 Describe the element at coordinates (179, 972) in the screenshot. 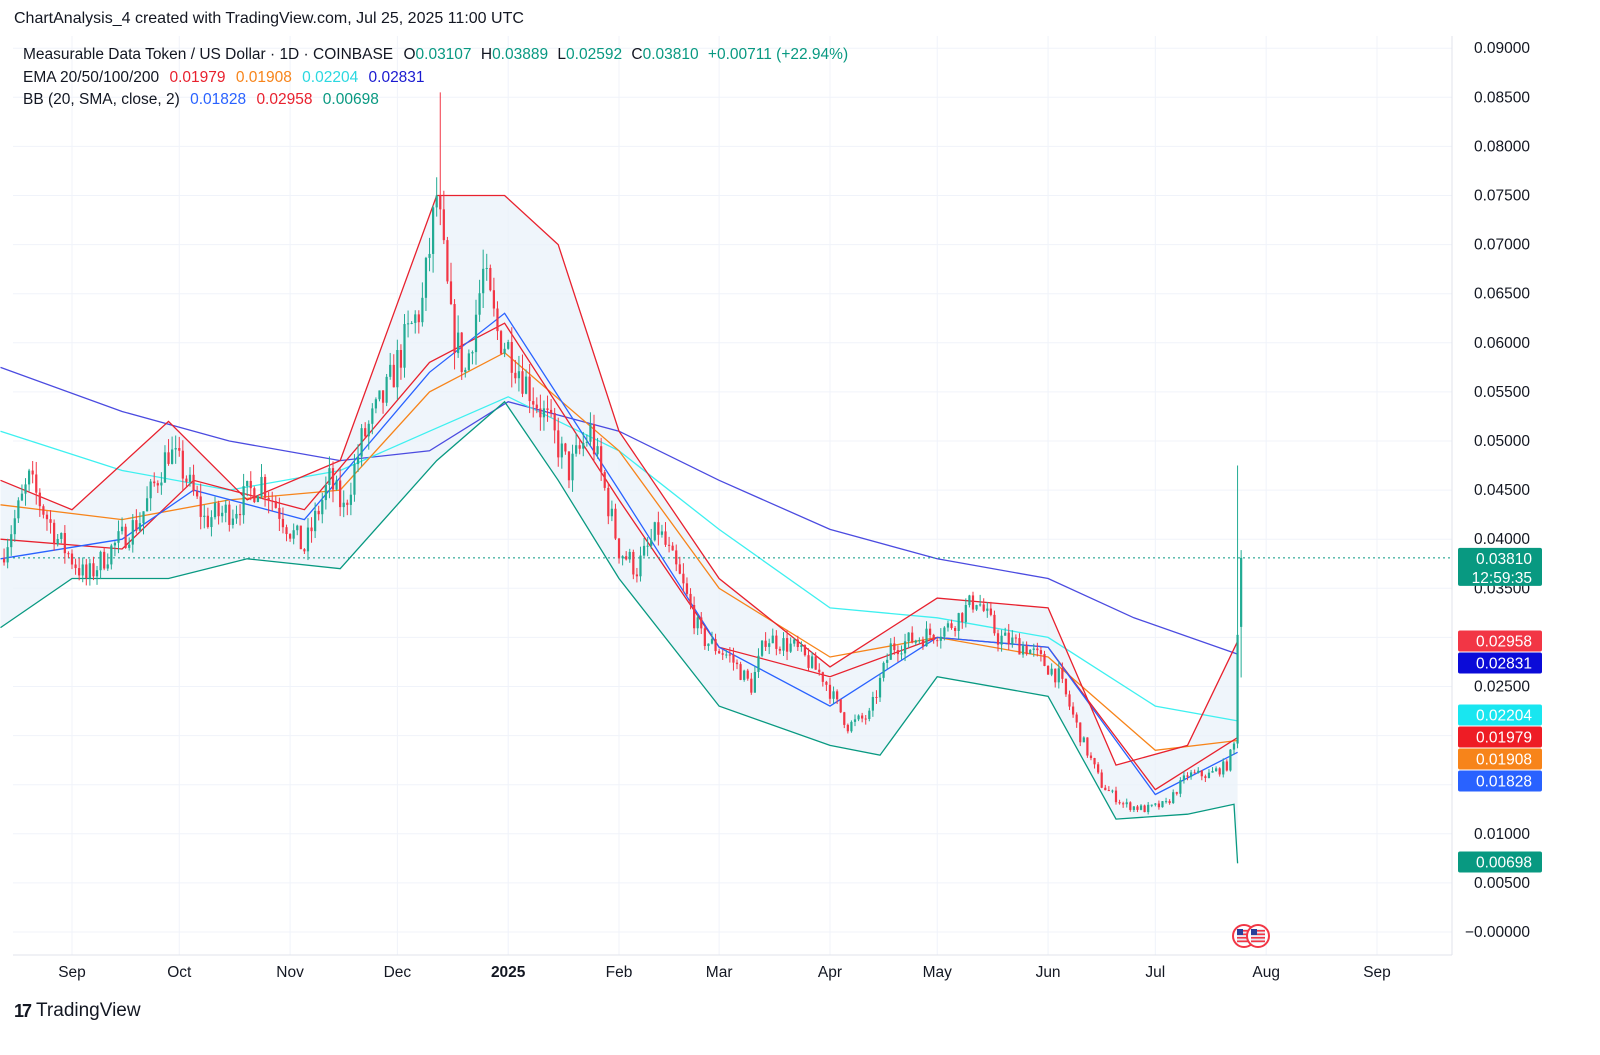

I see `x-tick-label: Oct` at that location.